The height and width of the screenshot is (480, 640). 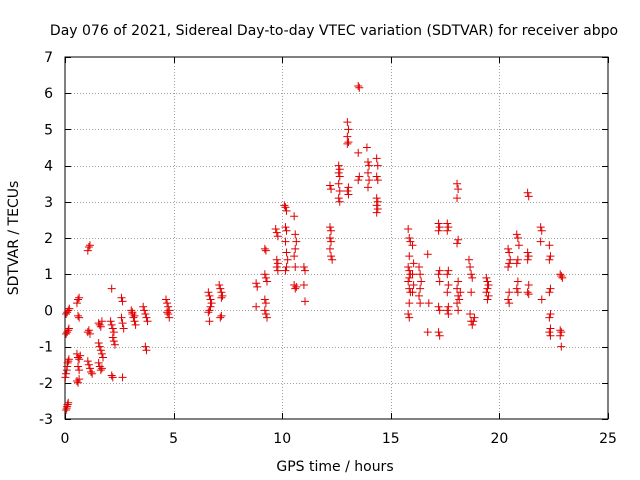 I want to click on y-tick-label: 3, so click(x=48, y=203).